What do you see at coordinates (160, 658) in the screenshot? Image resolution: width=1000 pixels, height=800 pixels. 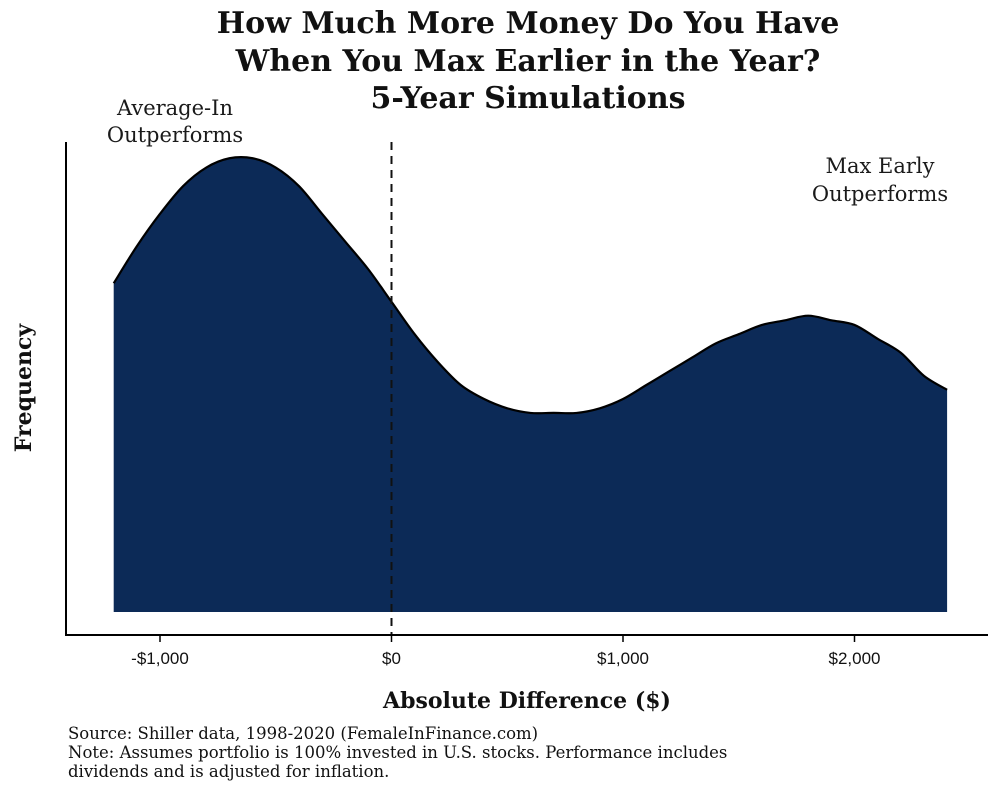 I see `x-tick-label: -$1,000` at bounding box center [160, 658].